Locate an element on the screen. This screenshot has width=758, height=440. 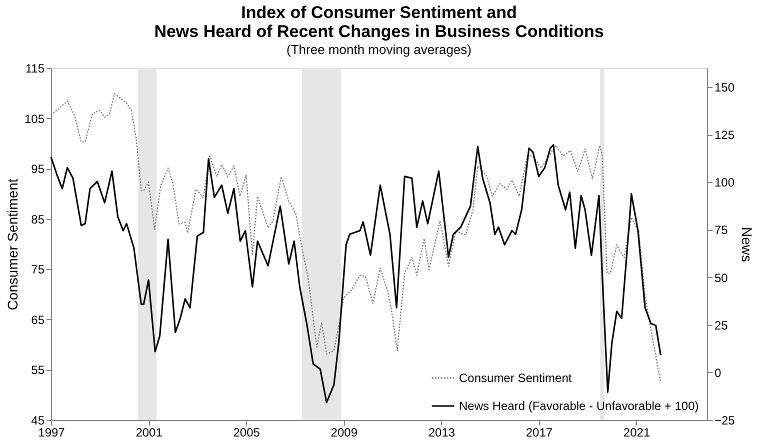
x-tick-label: 2021 is located at coordinates (636, 433).